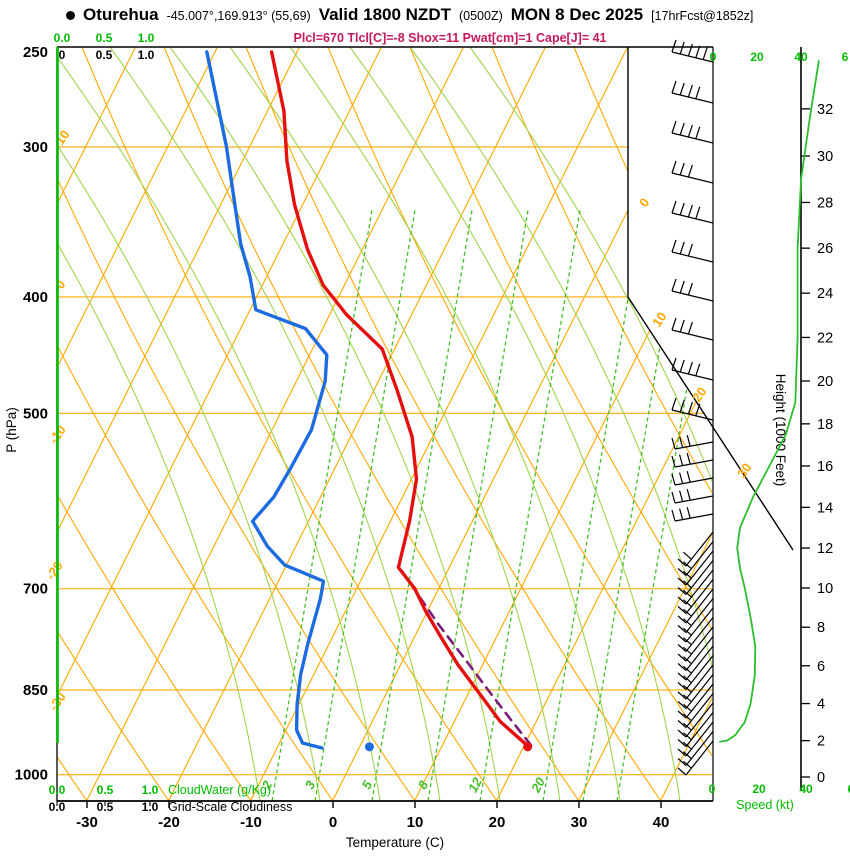 Image resolution: width=850 pixels, height=860 pixels. I want to click on height-tick-label: 10, so click(825, 589).